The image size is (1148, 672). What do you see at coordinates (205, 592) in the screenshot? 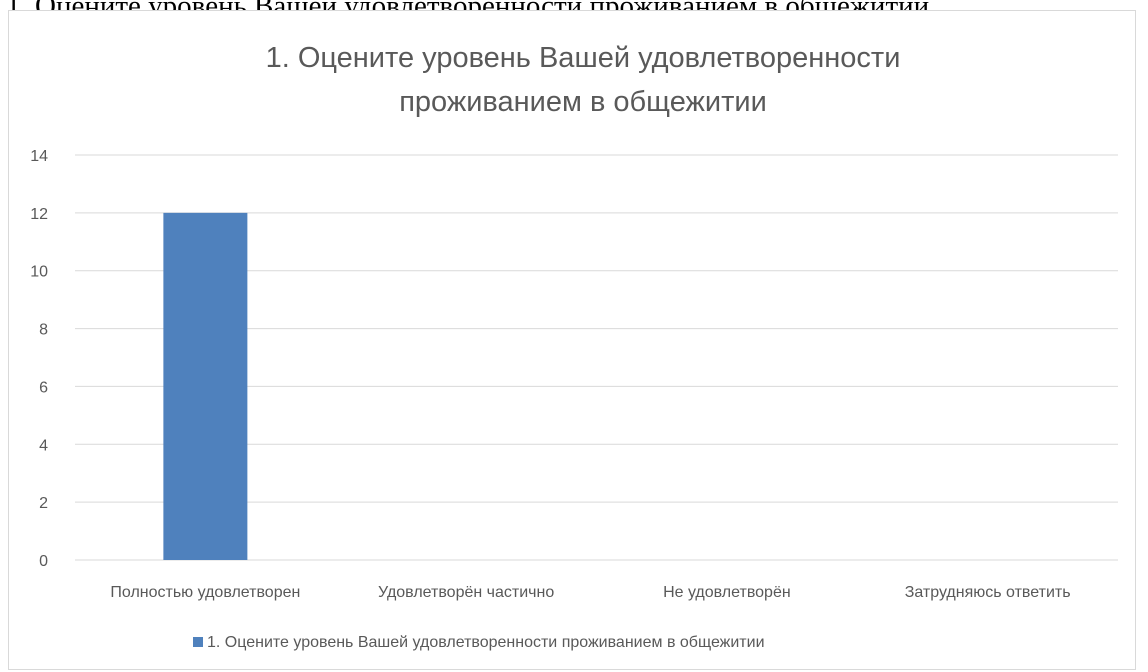
I see `x-category-label: Полностью удовлетворен` at bounding box center [205, 592].